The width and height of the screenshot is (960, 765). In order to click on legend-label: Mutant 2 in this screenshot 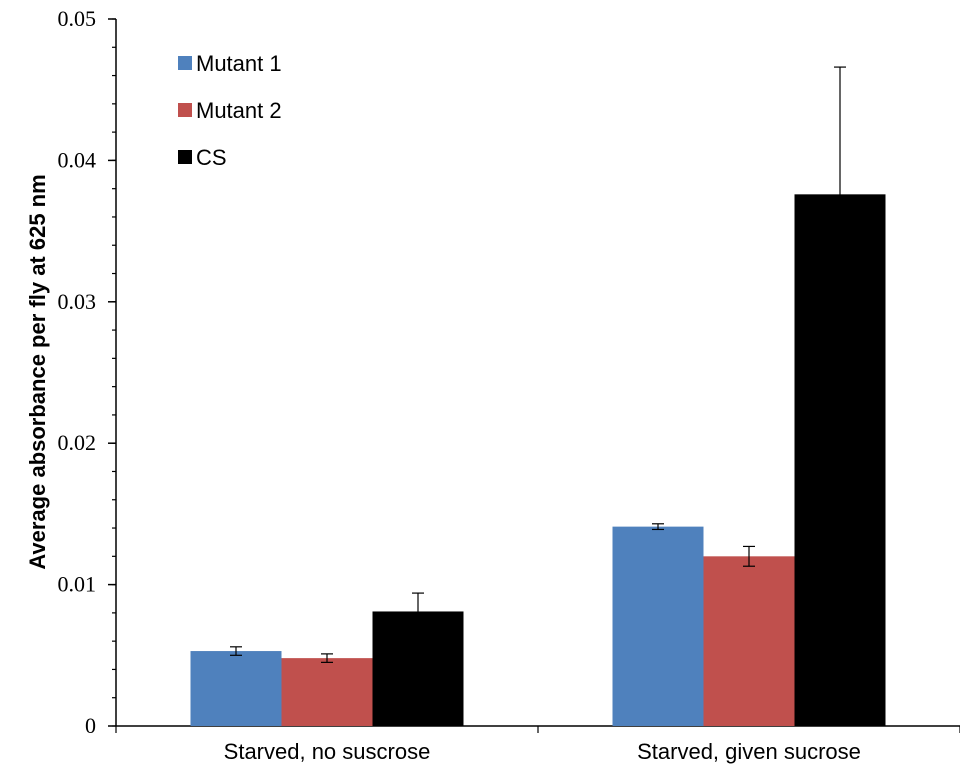, I will do `click(239, 110)`.